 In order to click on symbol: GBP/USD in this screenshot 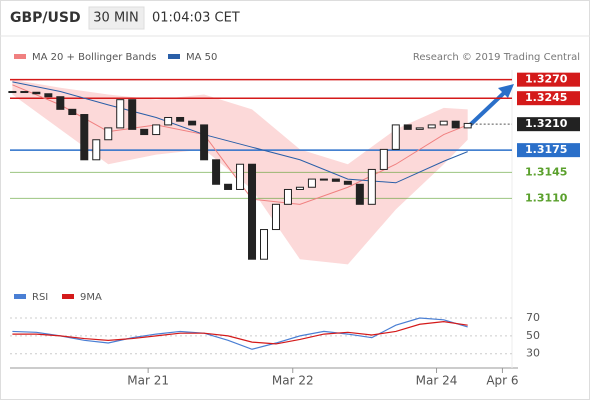, I will do `click(45, 18)`.